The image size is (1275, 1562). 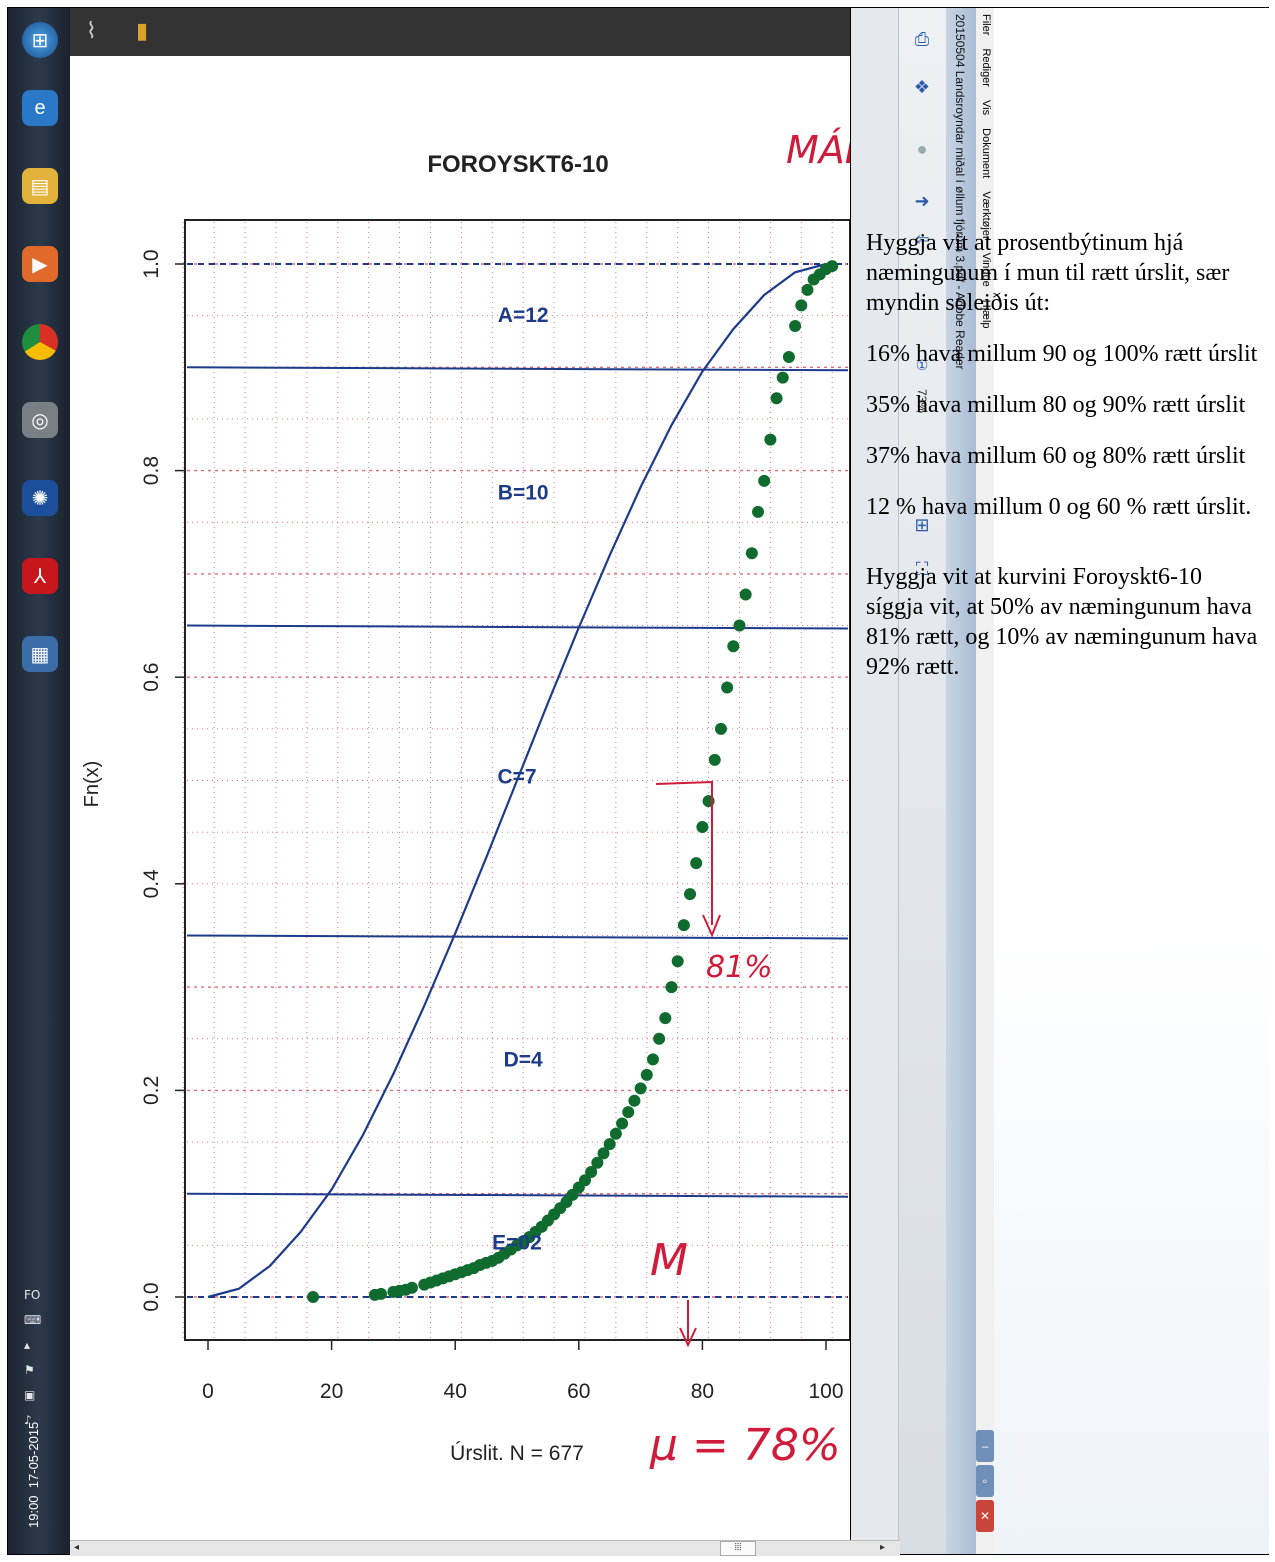 What do you see at coordinates (922, 201) in the screenshot?
I see `arrow-up-icon: ➜` at bounding box center [922, 201].